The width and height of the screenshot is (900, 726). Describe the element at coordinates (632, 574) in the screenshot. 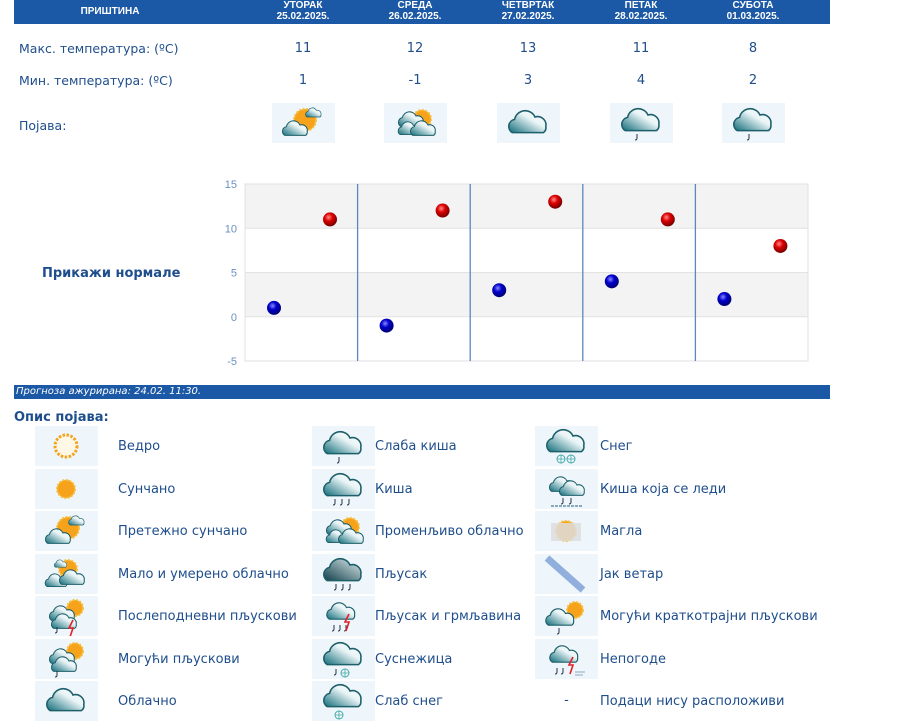

I see `legend-label: Јак ветар` at that location.